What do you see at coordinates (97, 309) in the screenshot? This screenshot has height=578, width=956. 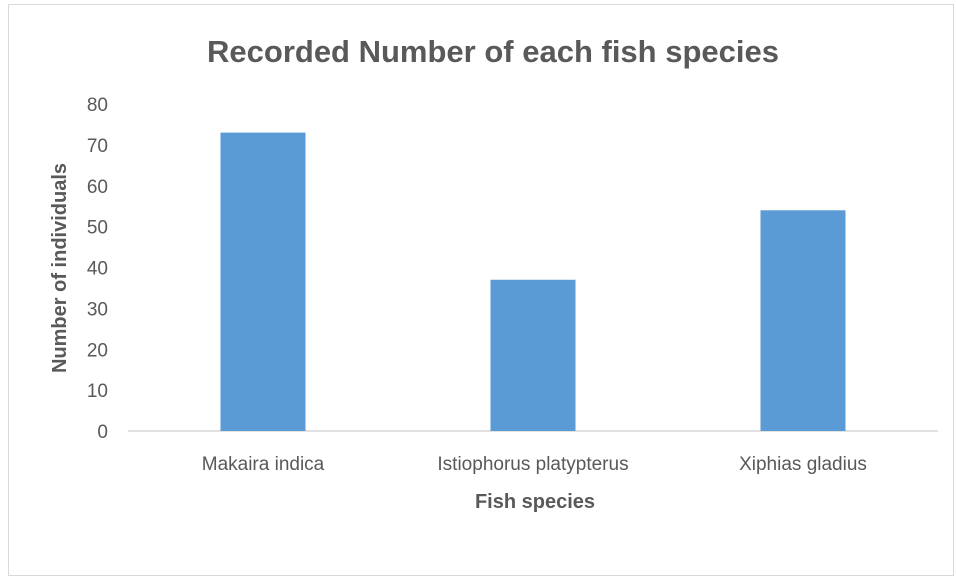 I see `y-tick-label: 30` at bounding box center [97, 309].